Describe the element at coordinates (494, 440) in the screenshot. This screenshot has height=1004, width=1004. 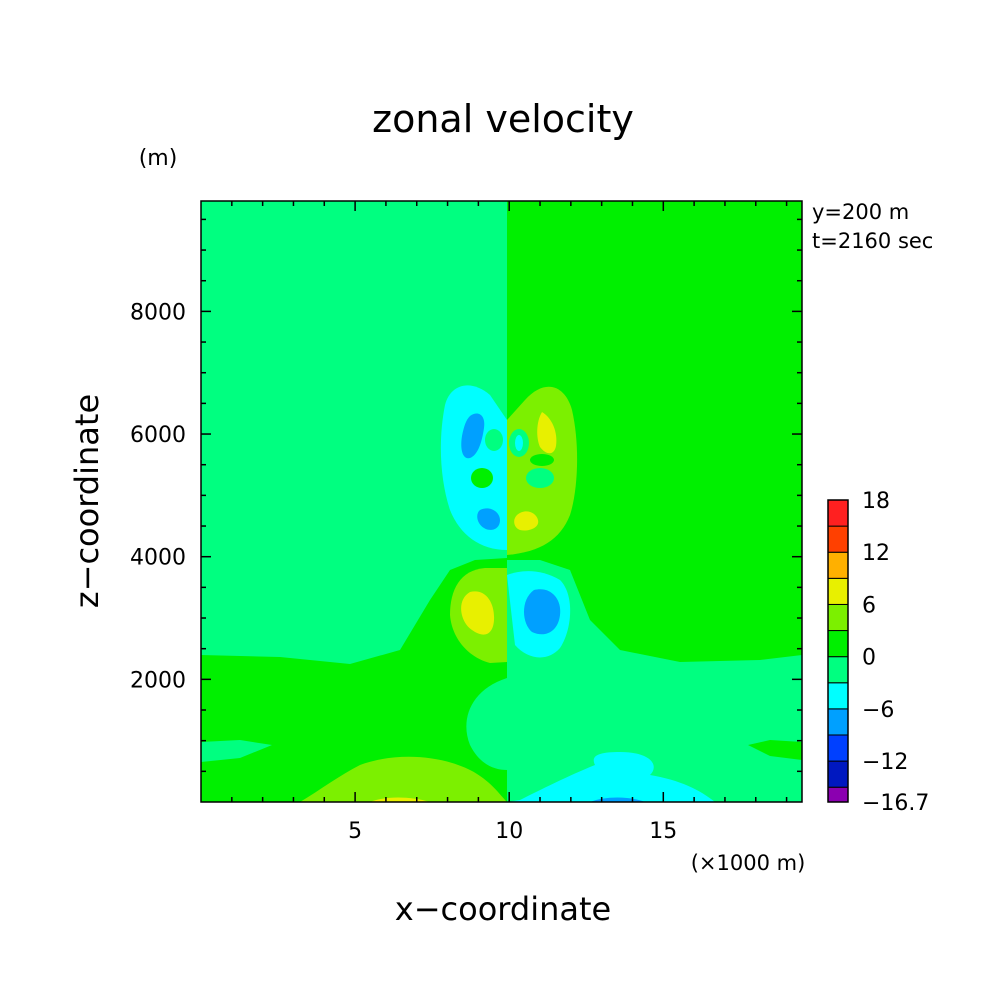
I see `left-upper-center-green` at that location.